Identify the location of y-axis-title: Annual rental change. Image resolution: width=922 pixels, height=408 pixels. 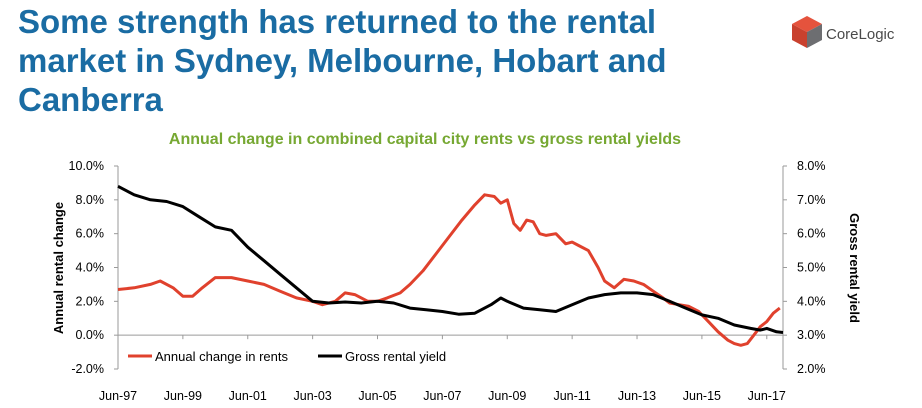
(58, 268).